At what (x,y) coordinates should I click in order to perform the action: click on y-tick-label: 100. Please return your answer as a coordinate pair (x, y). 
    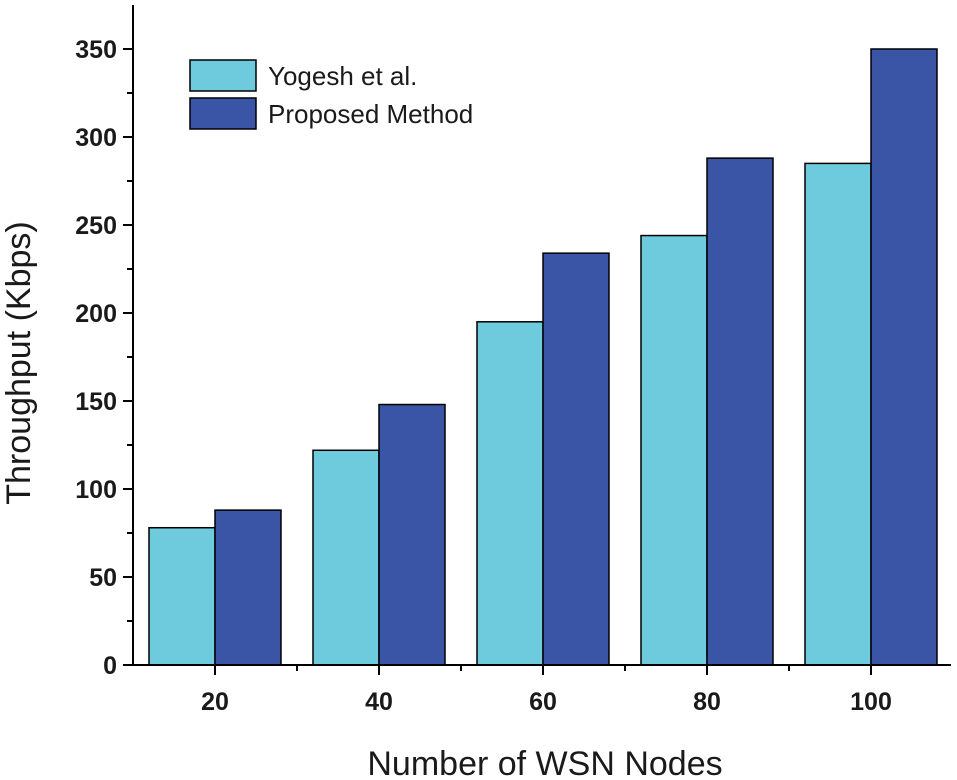
    Looking at the image, I should click on (96, 490).